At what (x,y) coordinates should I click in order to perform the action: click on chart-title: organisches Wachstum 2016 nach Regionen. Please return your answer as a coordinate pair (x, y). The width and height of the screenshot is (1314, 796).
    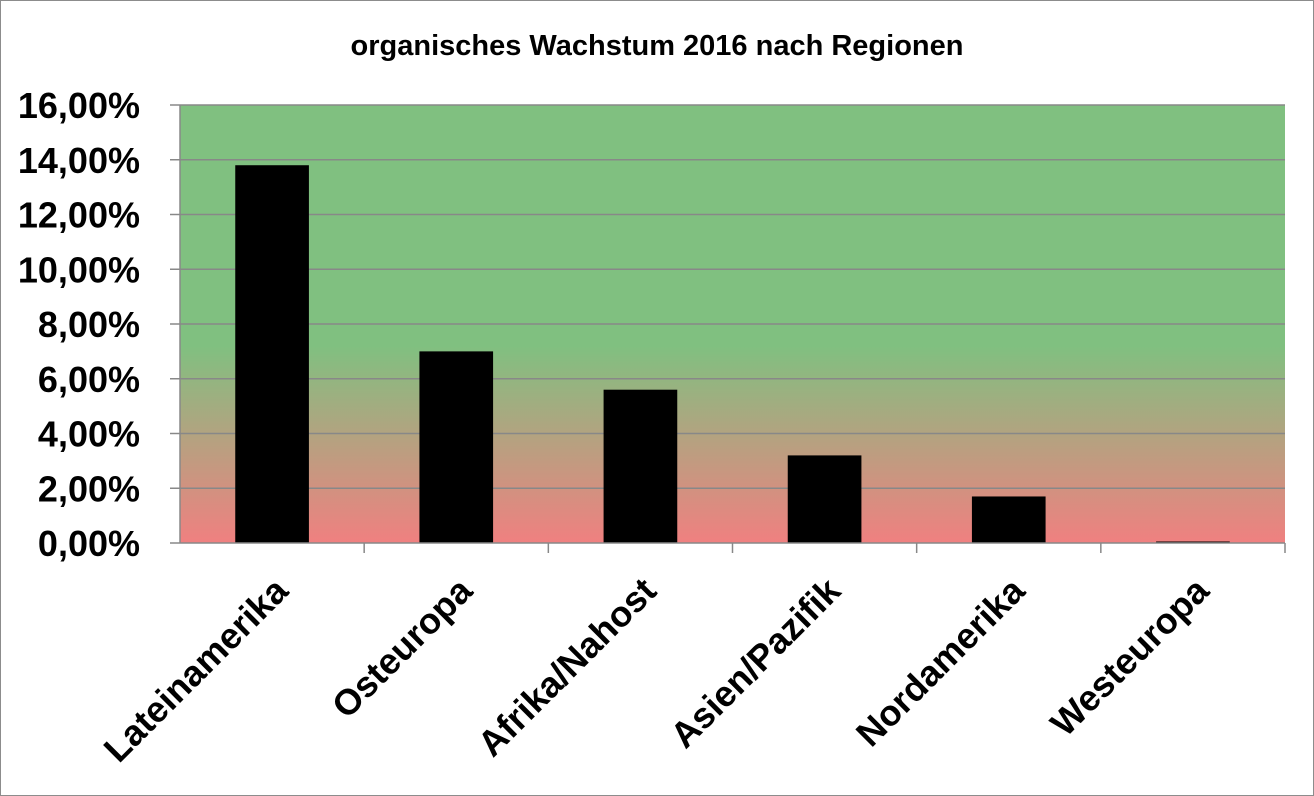
    Looking at the image, I should click on (657, 46).